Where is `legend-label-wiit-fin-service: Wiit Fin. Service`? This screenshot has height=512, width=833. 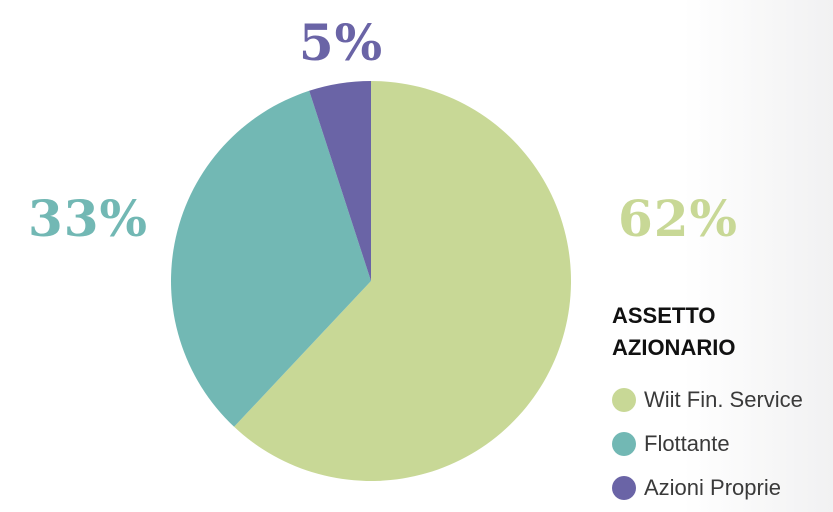 legend-label-wiit-fin-service: Wiit Fin. Service is located at coordinates (723, 399).